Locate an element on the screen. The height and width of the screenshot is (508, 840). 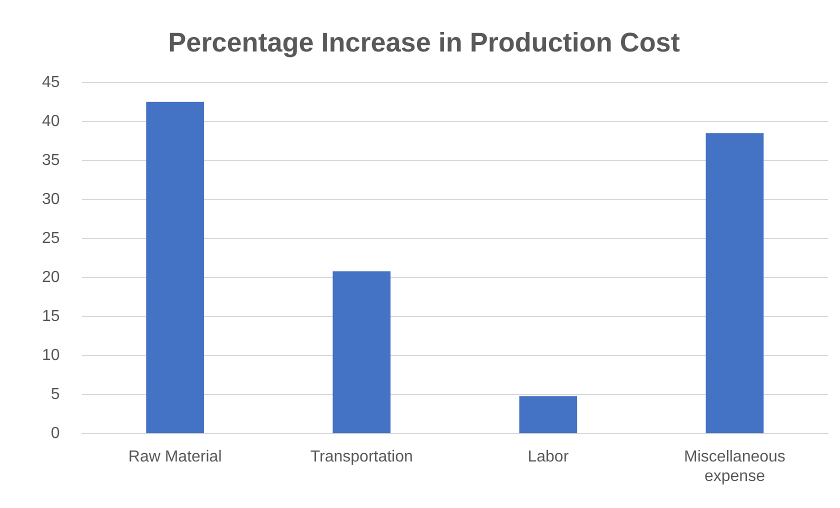
x-tick-label: Transportation is located at coordinates (361, 457).